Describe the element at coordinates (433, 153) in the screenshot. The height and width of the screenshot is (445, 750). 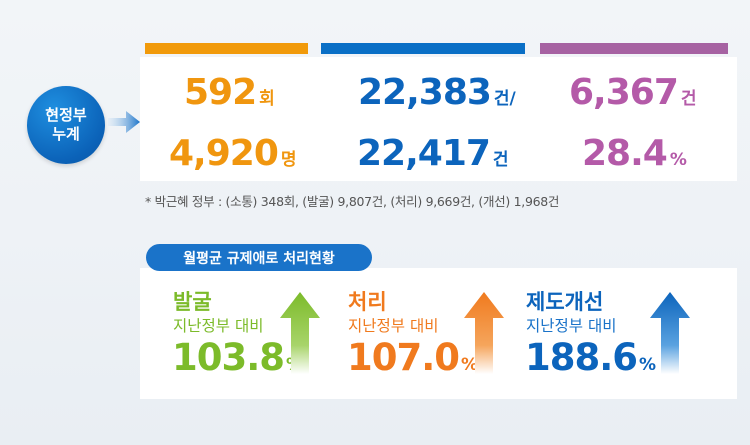
I see `processed-count: 22,417 건` at that location.